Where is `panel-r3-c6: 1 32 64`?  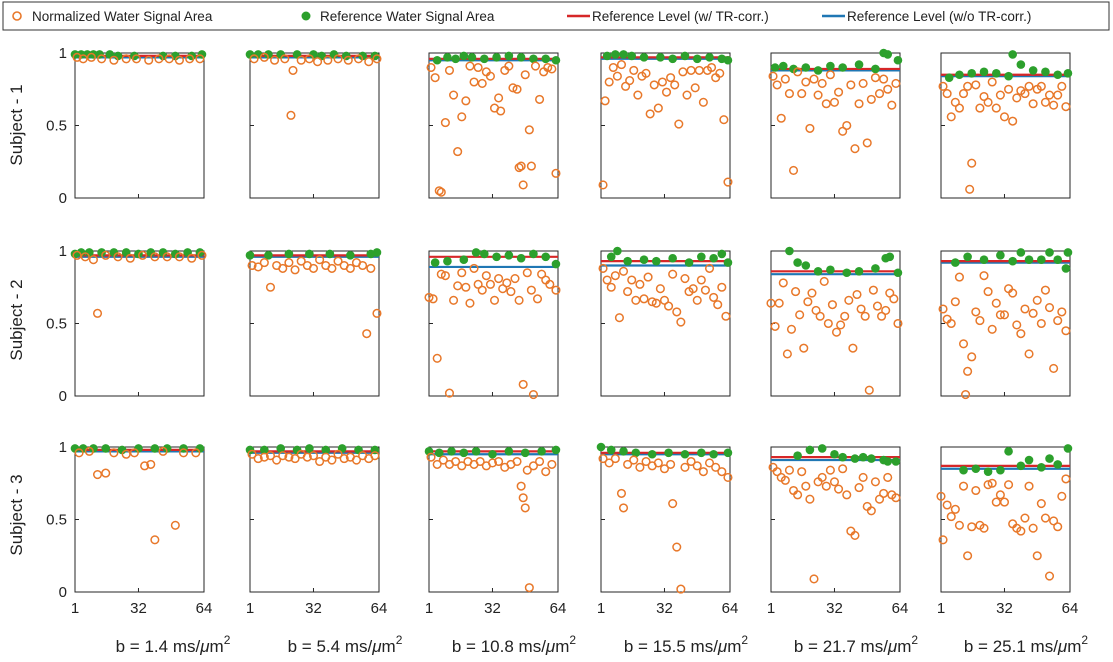
panel-r3-c6: 1 32 64 is located at coordinates (1007, 530).